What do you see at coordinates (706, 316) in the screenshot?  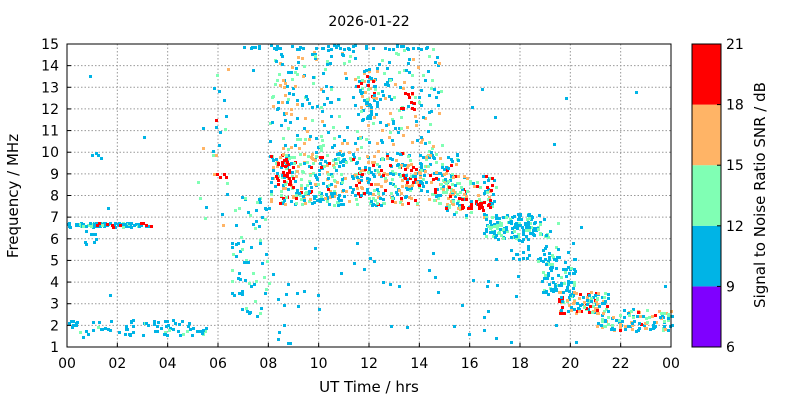 I see `colorbar-band` at bounding box center [706, 316].